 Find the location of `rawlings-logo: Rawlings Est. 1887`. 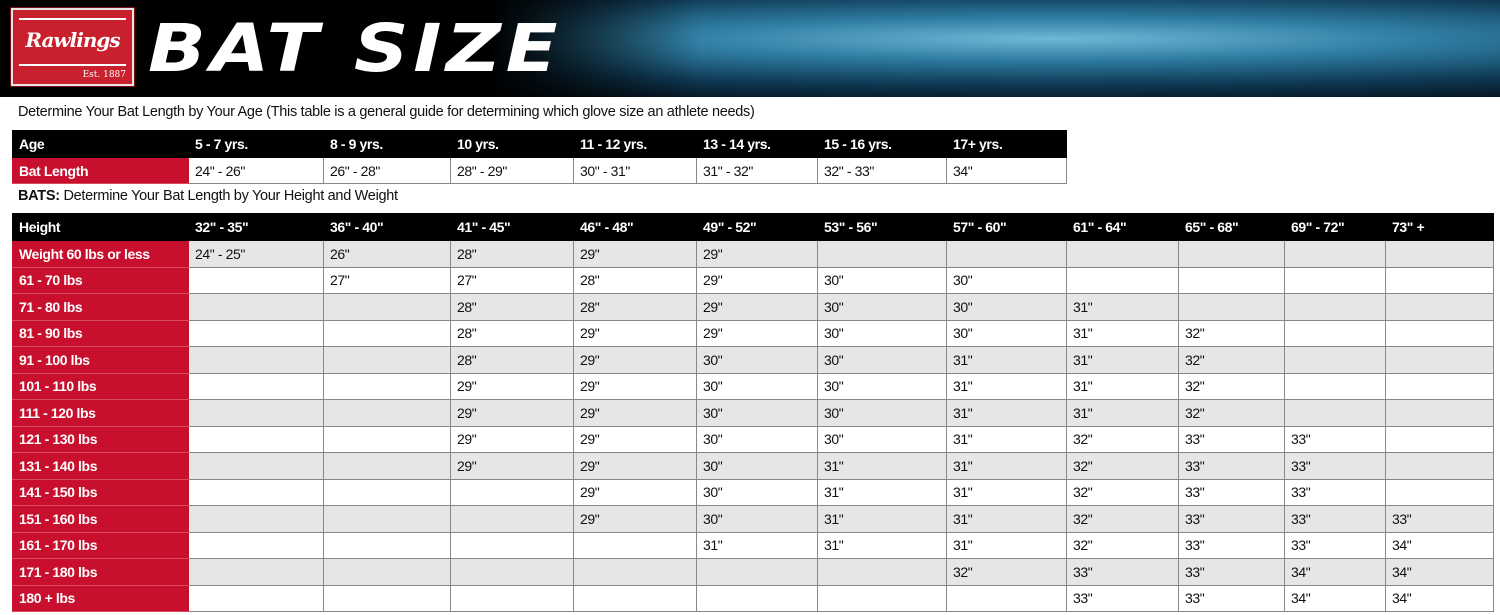

rawlings-logo: Rawlings Est. 1887 is located at coordinates (72, 47).